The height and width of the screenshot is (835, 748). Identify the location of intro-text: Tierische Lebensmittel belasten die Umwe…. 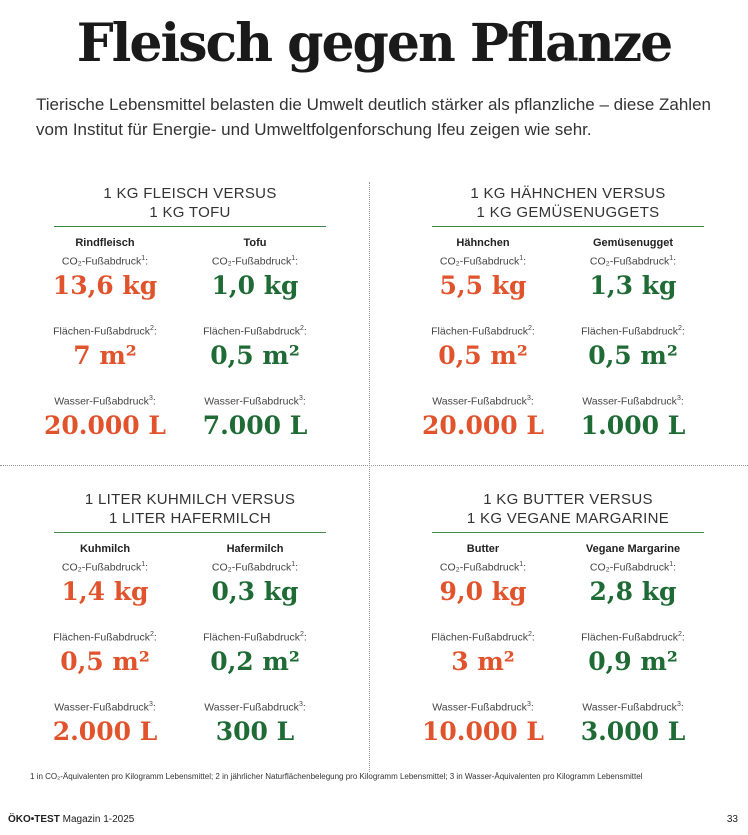
(373, 117).